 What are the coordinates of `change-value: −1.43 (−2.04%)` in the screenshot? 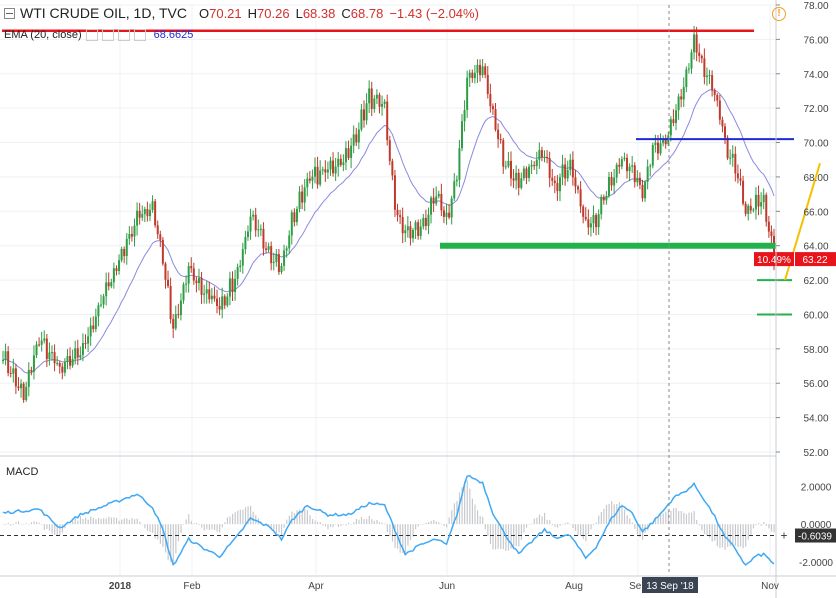 It's located at (434, 13).